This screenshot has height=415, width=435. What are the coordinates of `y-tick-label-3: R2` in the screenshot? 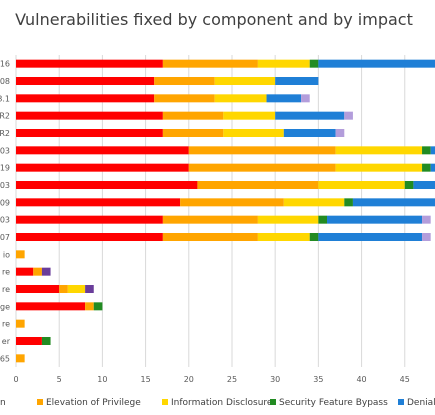 It's located at (5, 116).